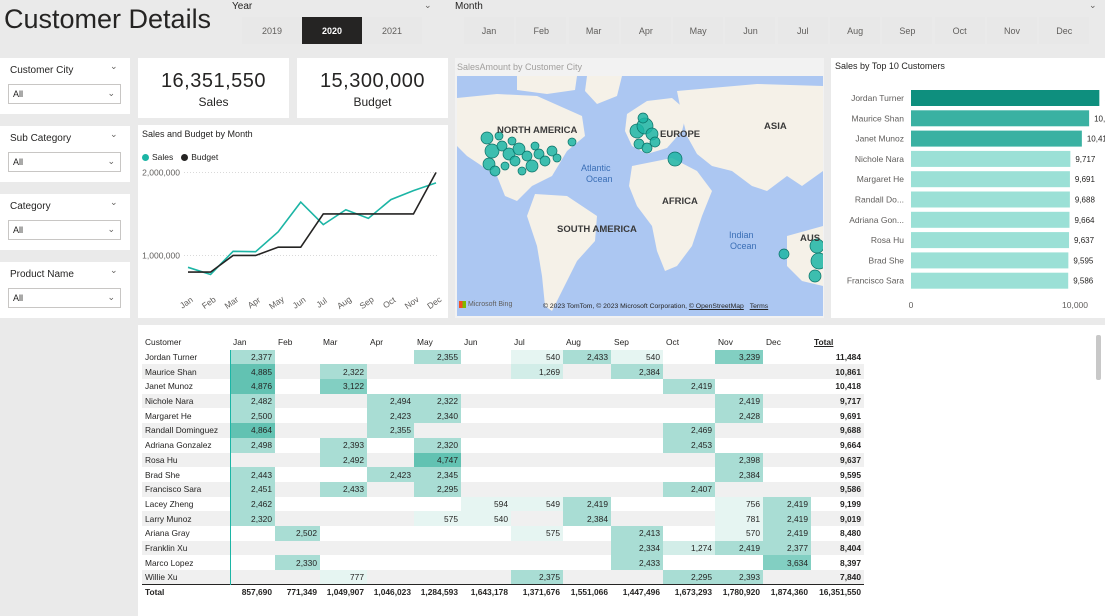 This screenshot has height=616, width=1105. I want to click on table-row: Rosa Hu 2,492 4,747 2,398 9,637, so click(503, 460).